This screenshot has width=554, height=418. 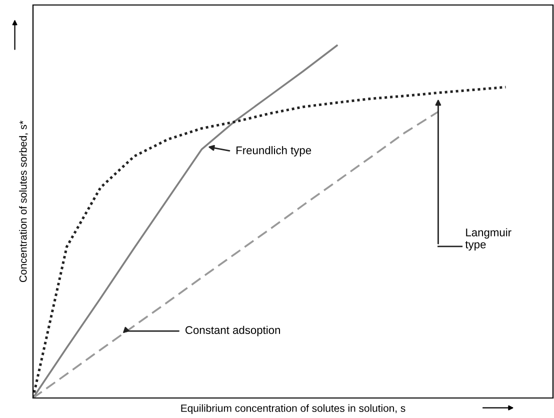 I want to click on x-axis-title: Equilibrium concentration of solutes in solution, s, so click(x=293, y=409).